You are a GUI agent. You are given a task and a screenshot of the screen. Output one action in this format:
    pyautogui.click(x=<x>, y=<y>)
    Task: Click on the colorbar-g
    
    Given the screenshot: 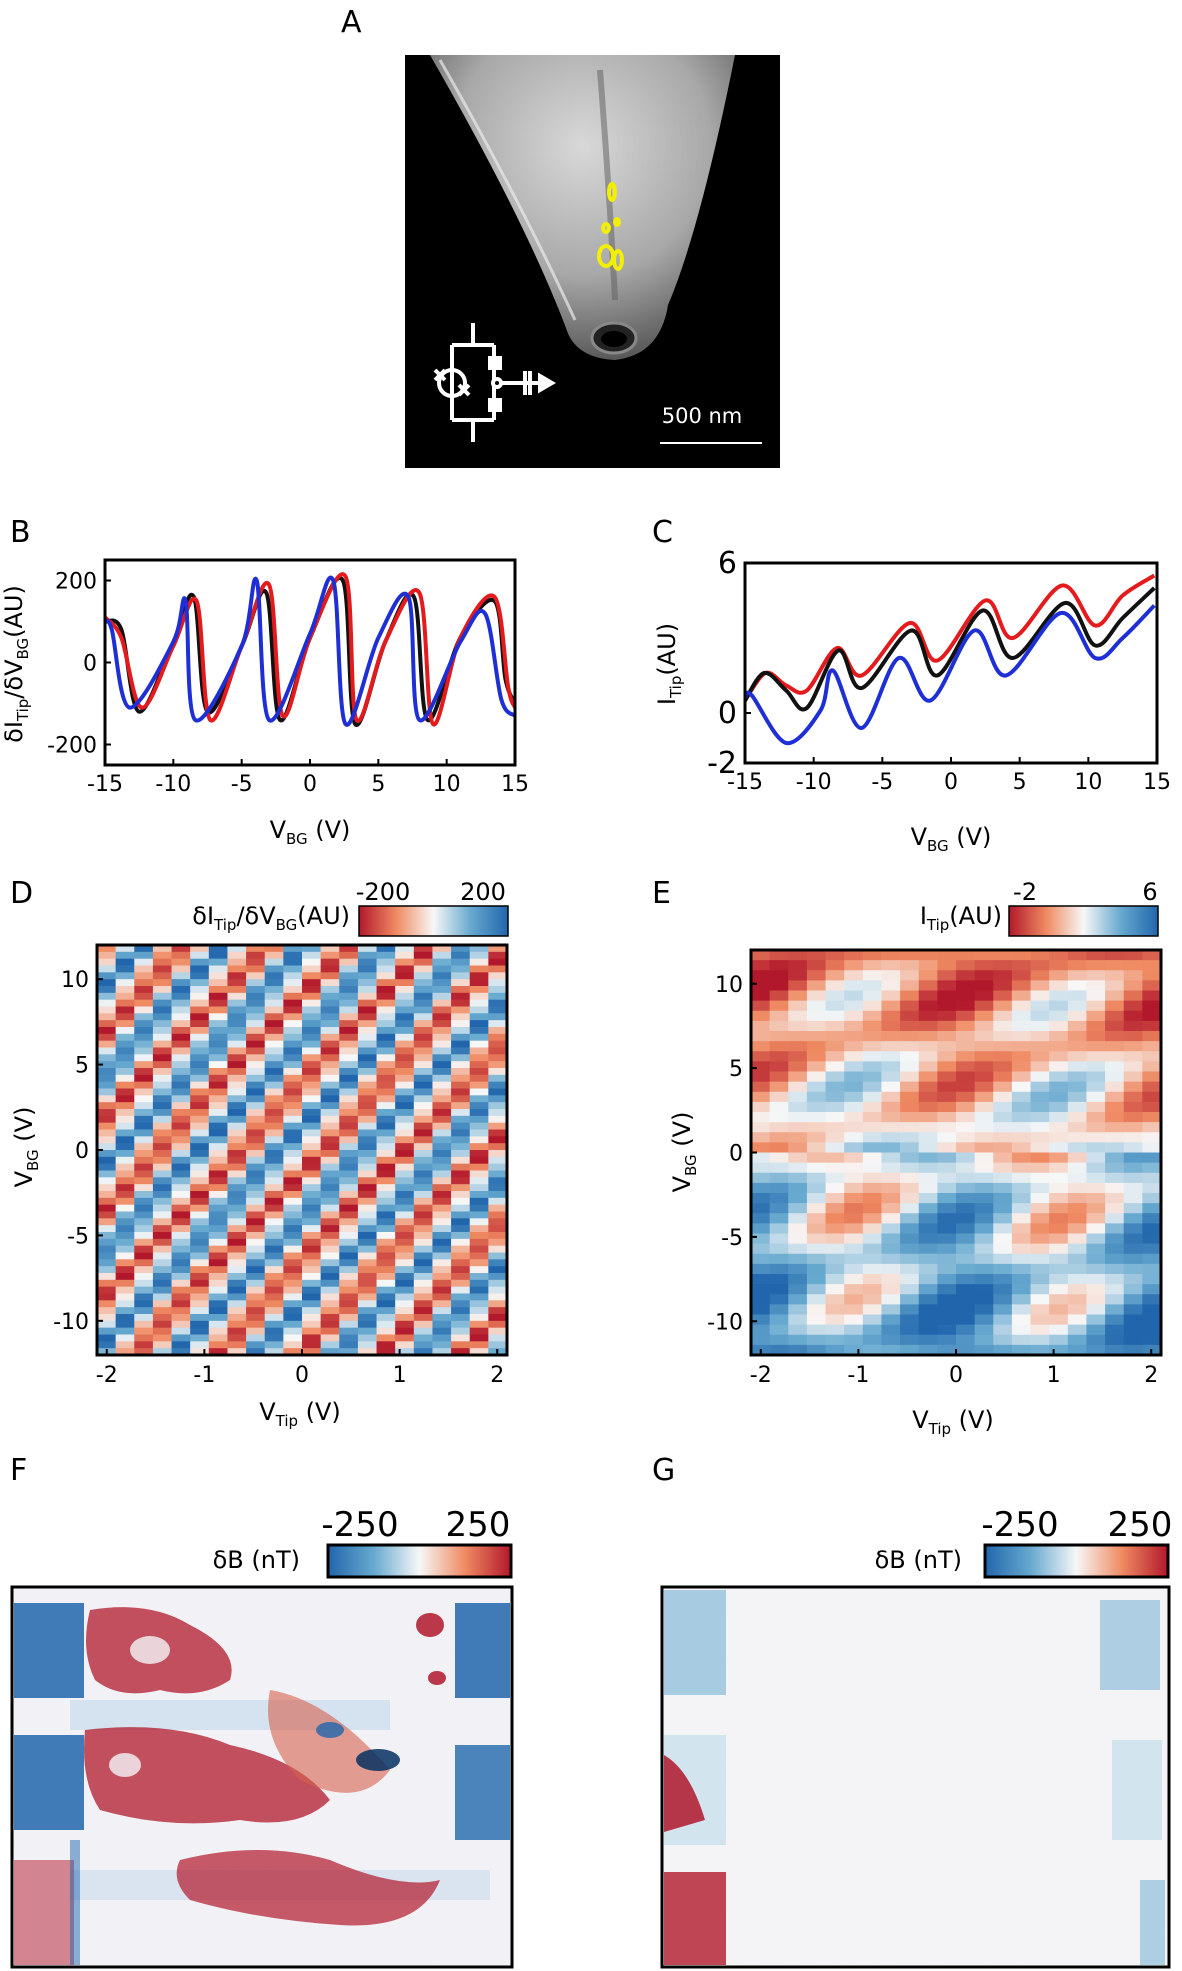 What is the action you would take?
    pyautogui.click(x=1076, y=1561)
    